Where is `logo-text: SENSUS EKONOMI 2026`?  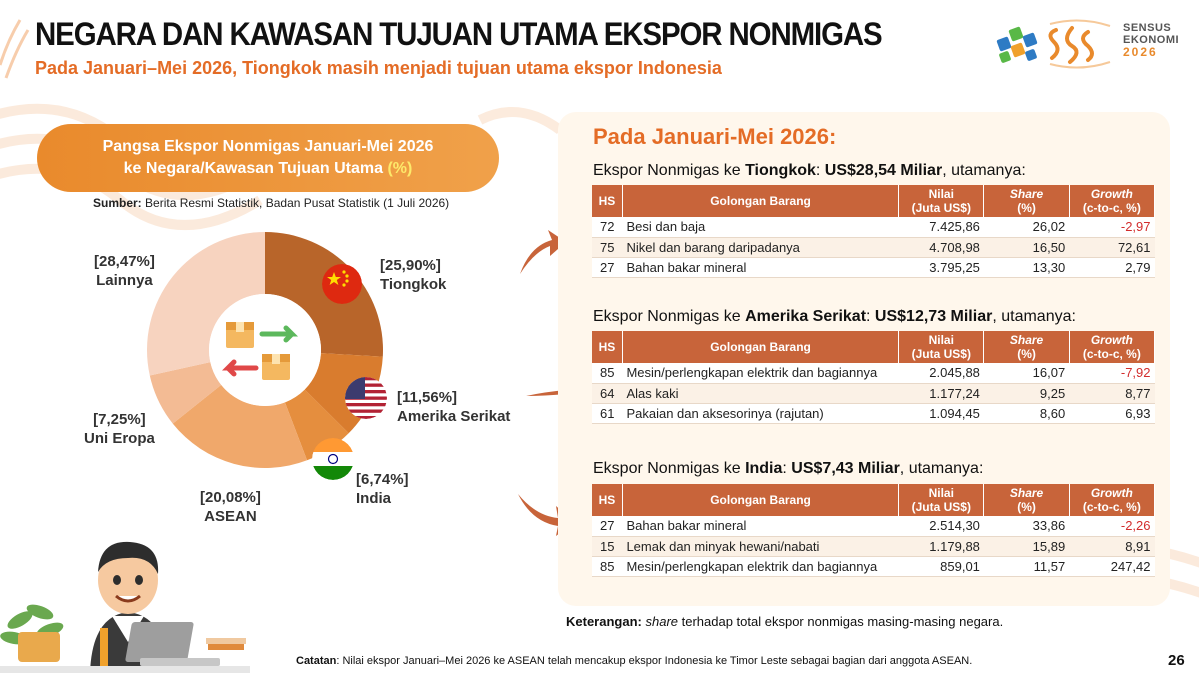
logo-text: SENSUS EKONOMI 2026 is located at coordinates (1151, 40).